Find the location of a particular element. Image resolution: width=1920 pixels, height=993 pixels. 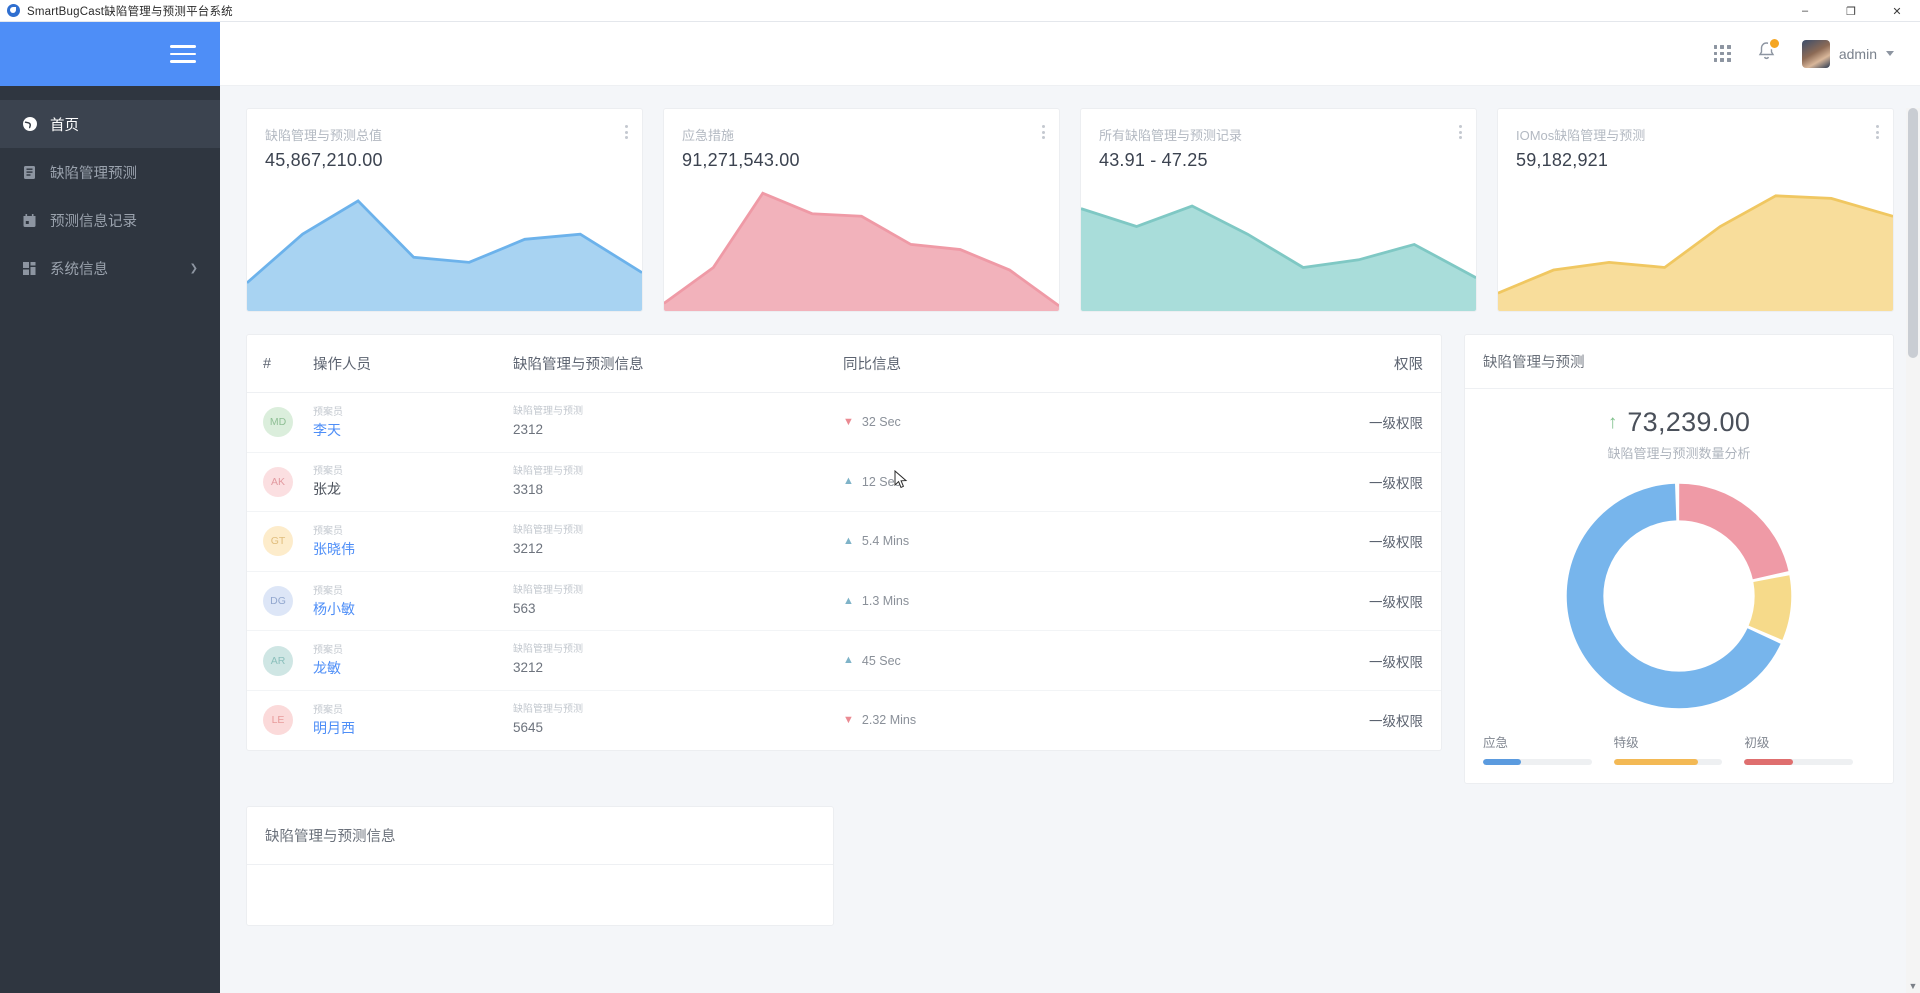

kpi-value: 73,239.00 is located at coordinates (1689, 422).